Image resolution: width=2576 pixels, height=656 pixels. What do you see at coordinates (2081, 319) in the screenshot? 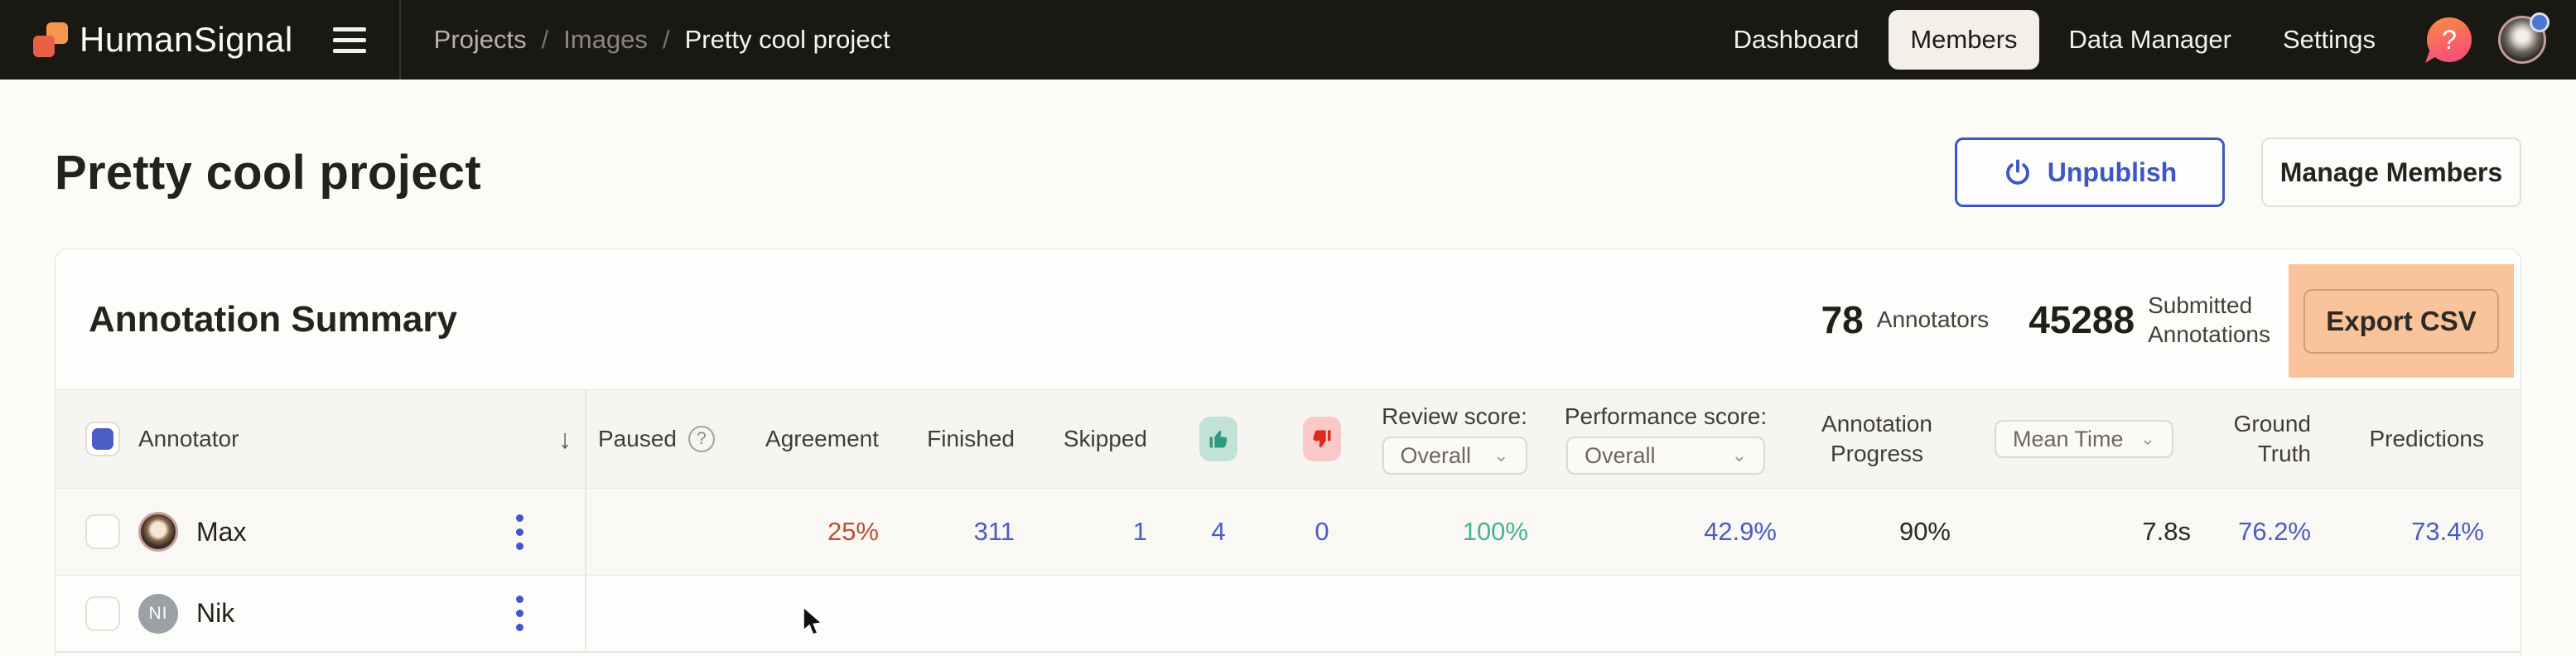
I see `submitted-count: 45288` at bounding box center [2081, 319].